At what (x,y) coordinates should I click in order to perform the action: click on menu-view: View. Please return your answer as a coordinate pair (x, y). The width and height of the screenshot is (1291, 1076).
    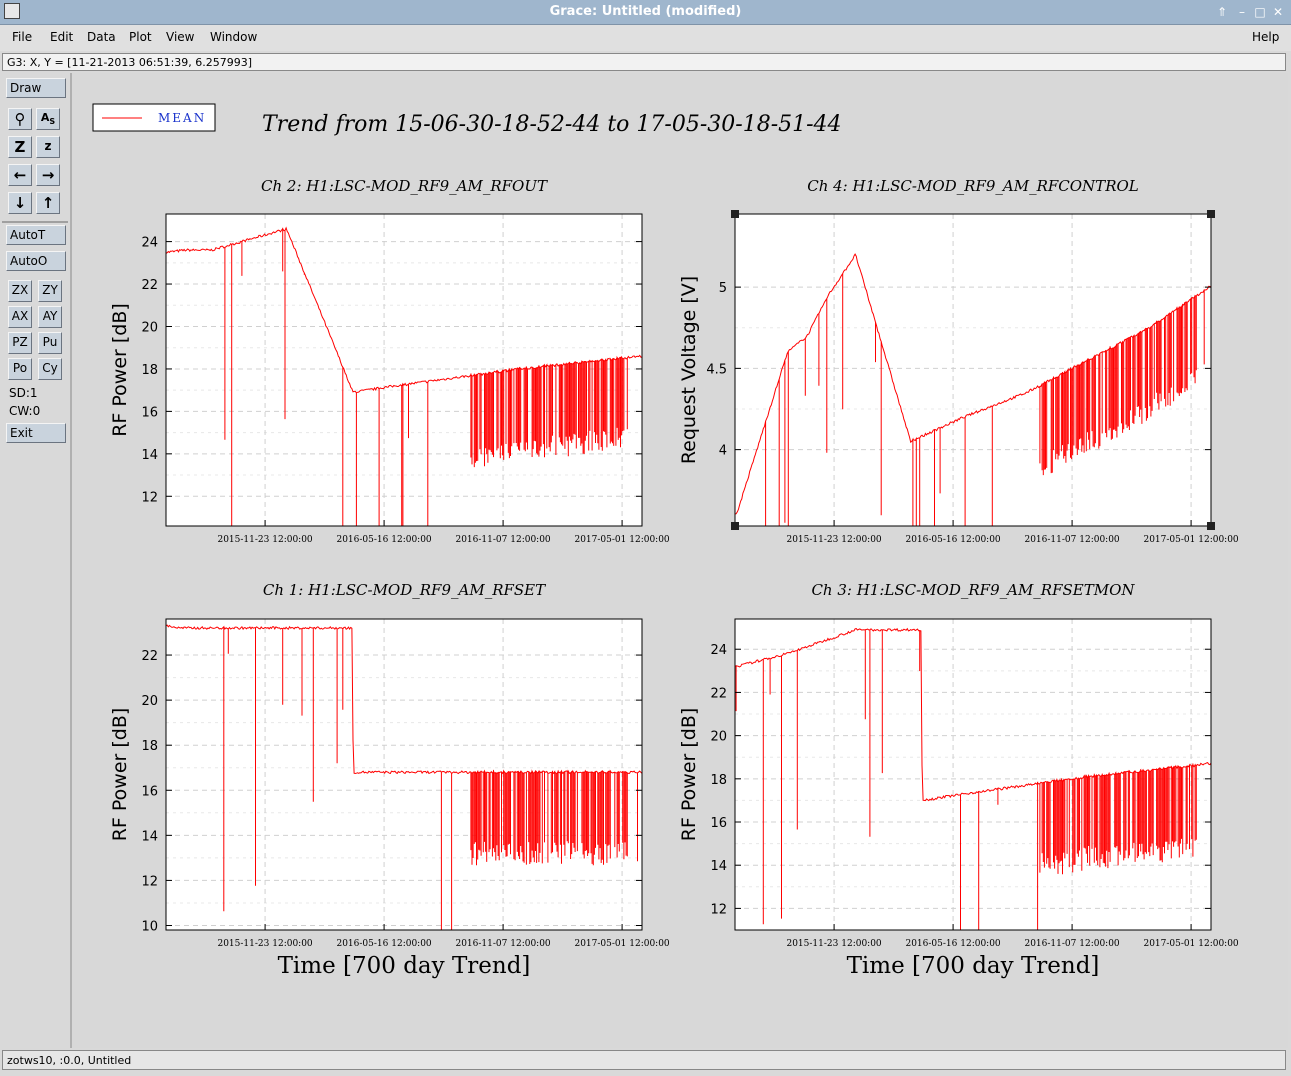
    Looking at the image, I should click on (180, 37).